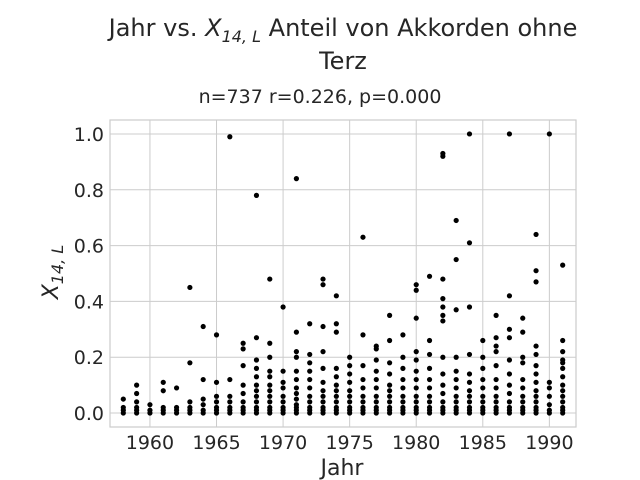 This screenshot has width=640, height=480. What do you see at coordinates (342, 468) in the screenshot?
I see `x-axis-label: Jahr` at bounding box center [342, 468].